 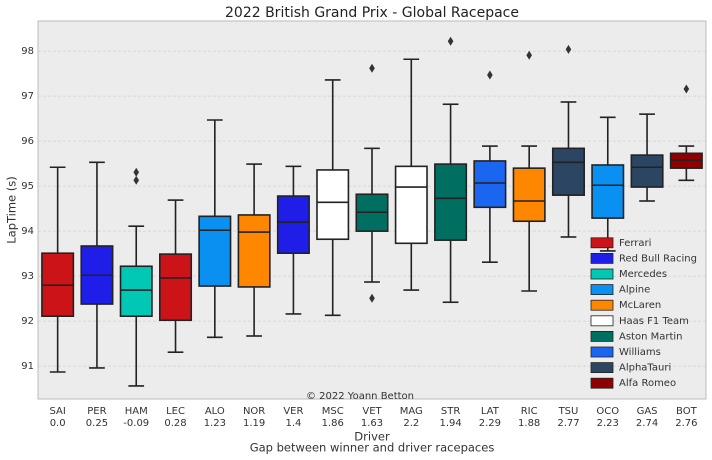 I want to click on x-tick-sublabel: 1.88, so click(x=529, y=423).